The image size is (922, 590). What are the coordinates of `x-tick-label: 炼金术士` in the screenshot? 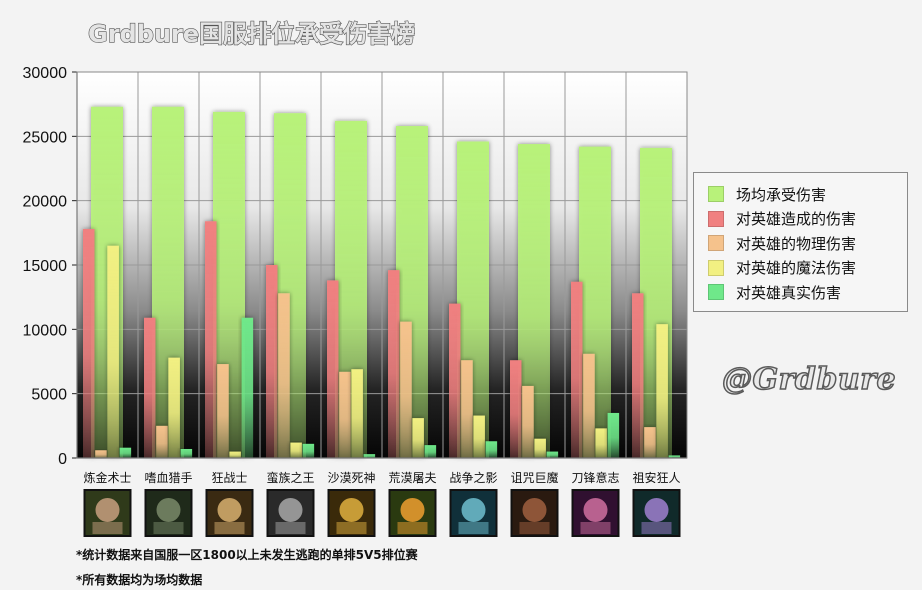 It's located at (107, 477).